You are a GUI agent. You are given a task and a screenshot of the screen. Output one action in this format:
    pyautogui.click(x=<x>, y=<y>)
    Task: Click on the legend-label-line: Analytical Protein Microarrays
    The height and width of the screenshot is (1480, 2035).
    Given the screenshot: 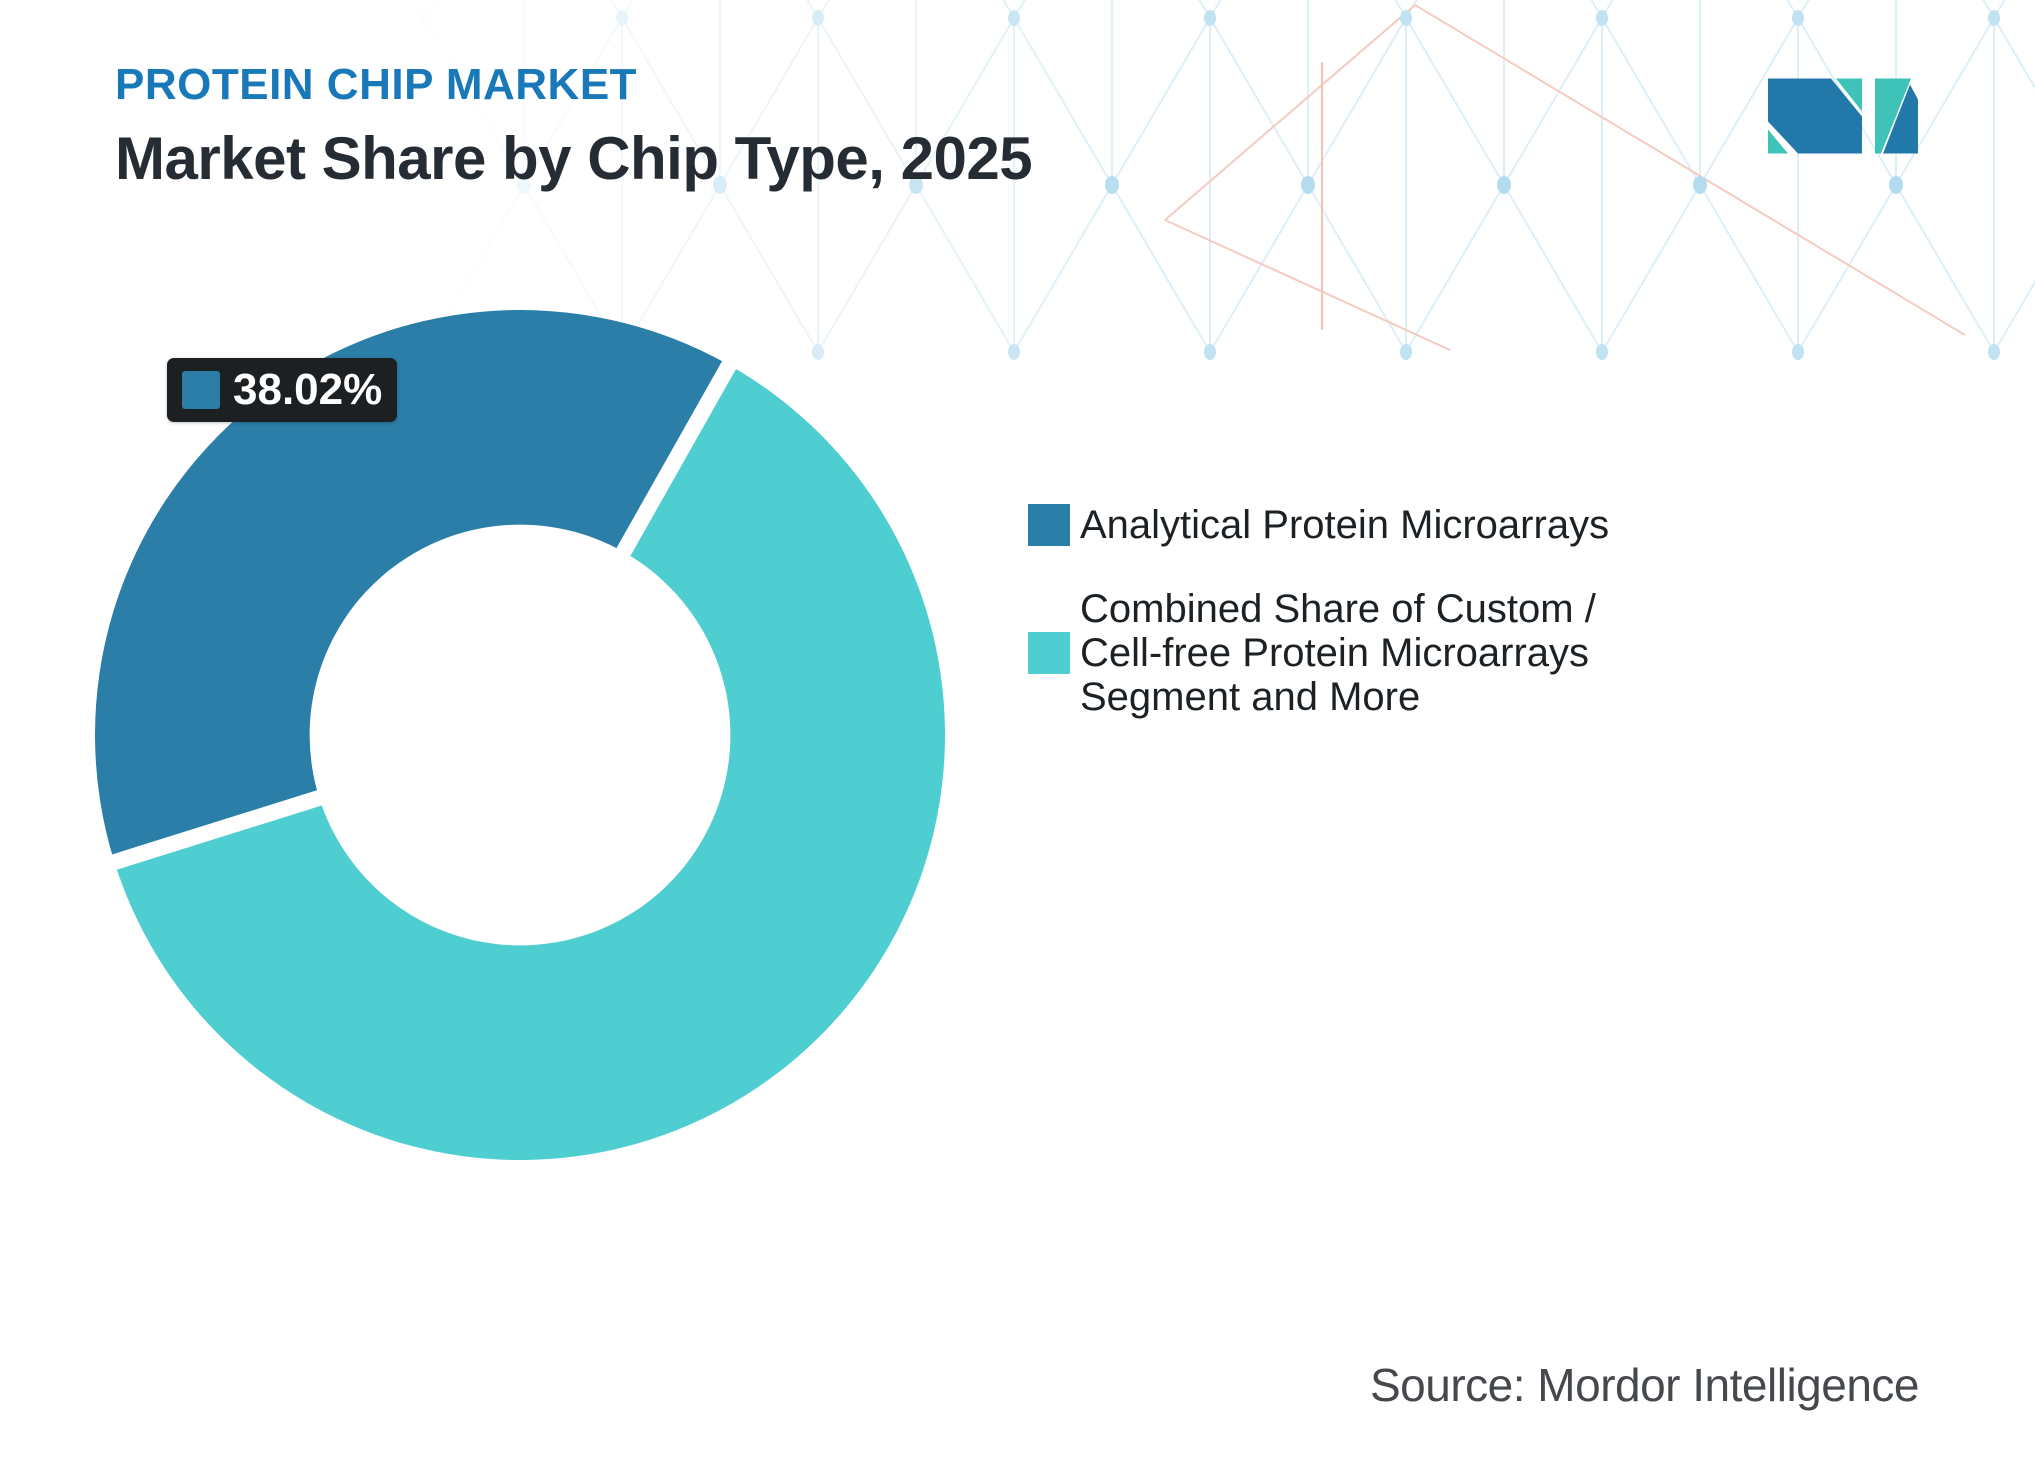 What is the action you would take?
    pyautogui.click(x=1345, y=525)
    